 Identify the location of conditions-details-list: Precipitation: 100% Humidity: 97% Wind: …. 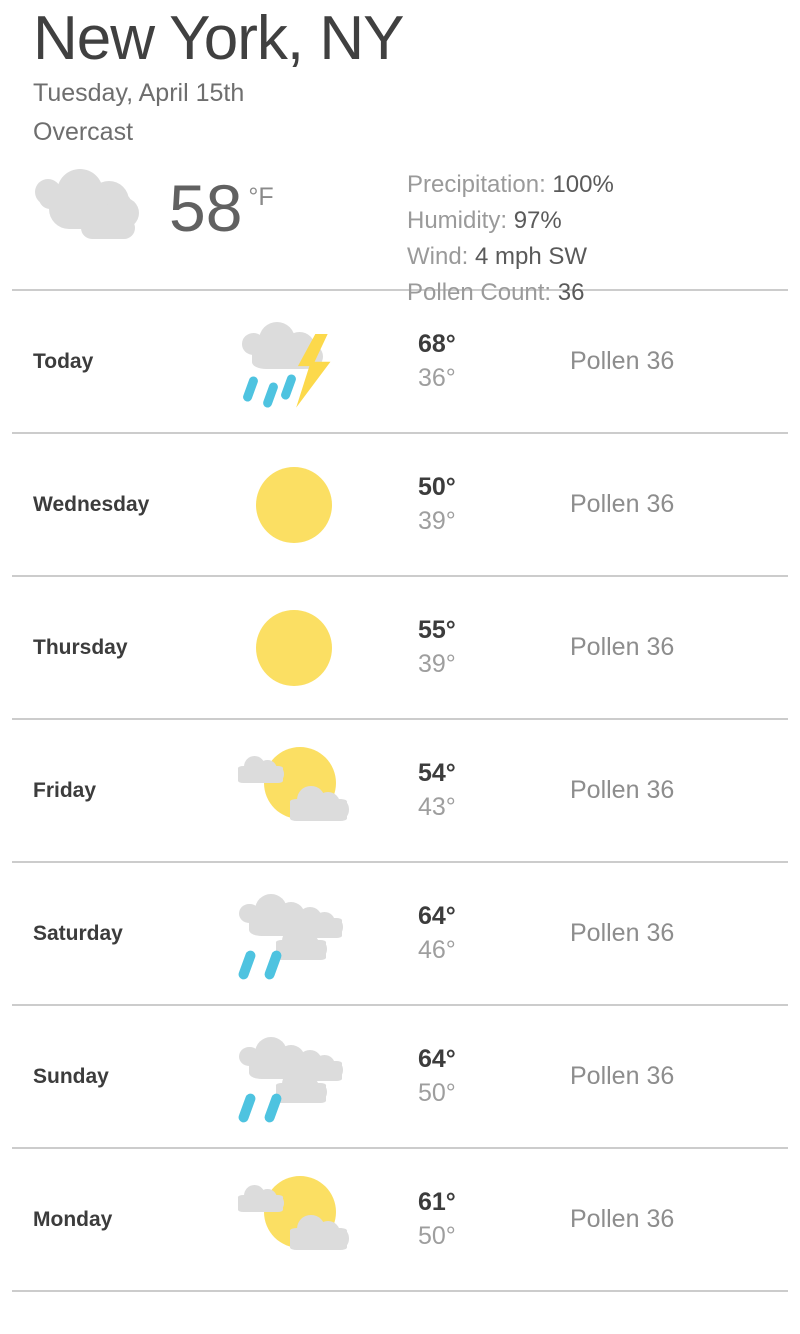
(510, 235).